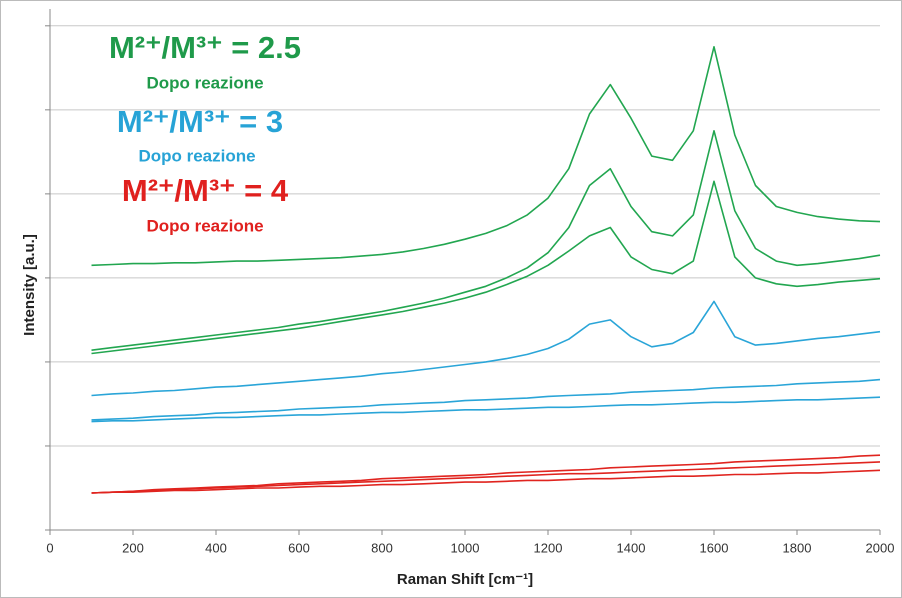  Describe the element at coordinates (216, 547) in the screenshot. I see `x-tick-label: 400` at that location.